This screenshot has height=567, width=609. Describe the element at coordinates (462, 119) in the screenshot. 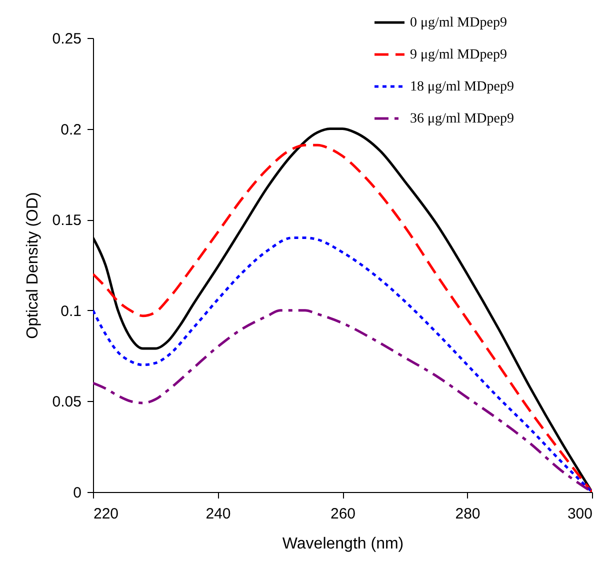

I see `legend-label: 36 μg/ml MDpep9` at that location.